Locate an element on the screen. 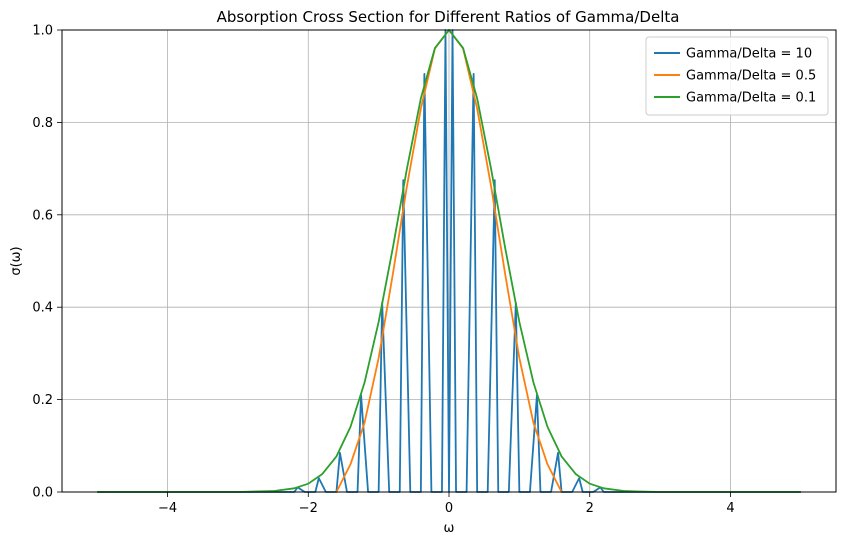 This screenshot has width=846, height=545. x-tick-label: 2 is located at coordinates (590, 508).